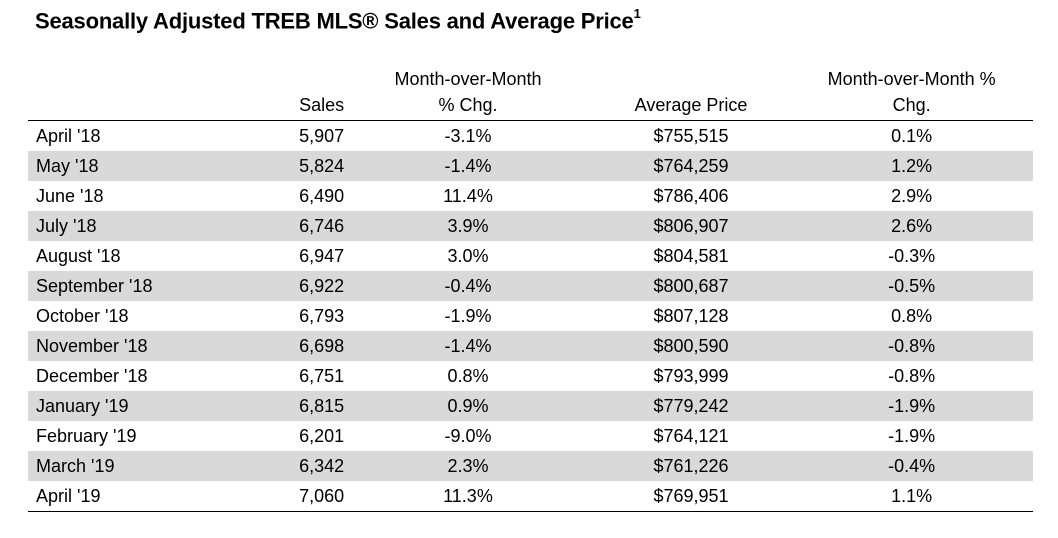 This screenshot has width=1058, height=538. I want to click on table-row: November '18 6,698 -1.4% $800,590 -0.8%, so click(530, 346).